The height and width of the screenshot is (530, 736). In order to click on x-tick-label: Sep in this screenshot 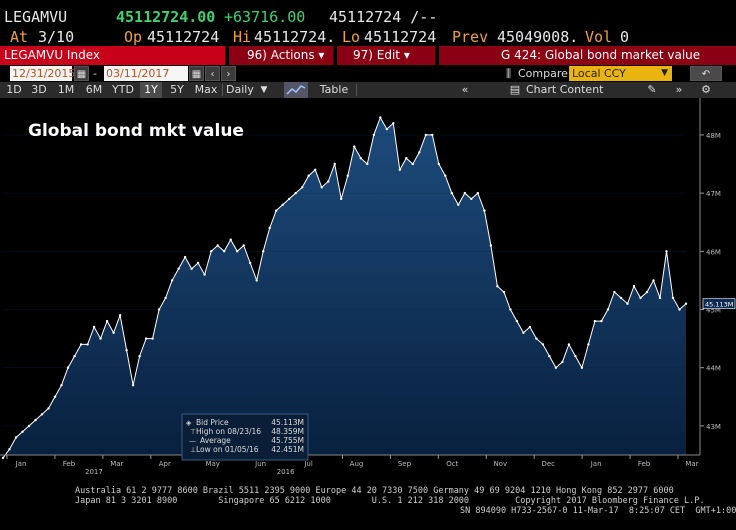, I will do `click(405, 464)`.